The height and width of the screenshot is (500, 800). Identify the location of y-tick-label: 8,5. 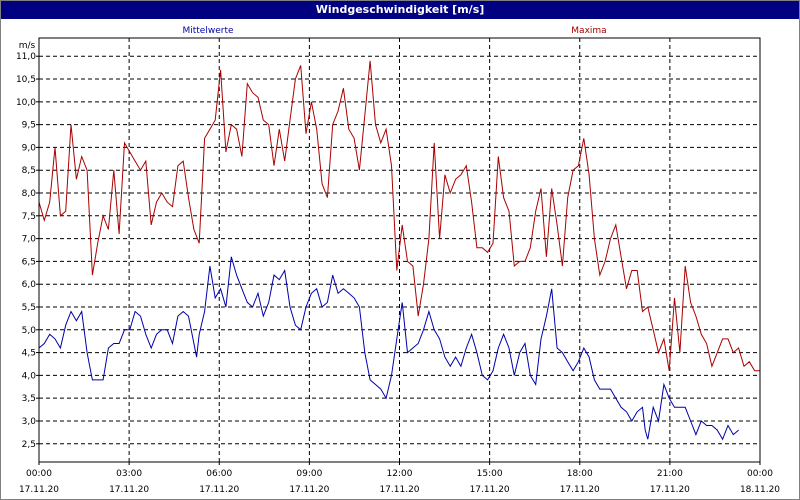
(29, 171).